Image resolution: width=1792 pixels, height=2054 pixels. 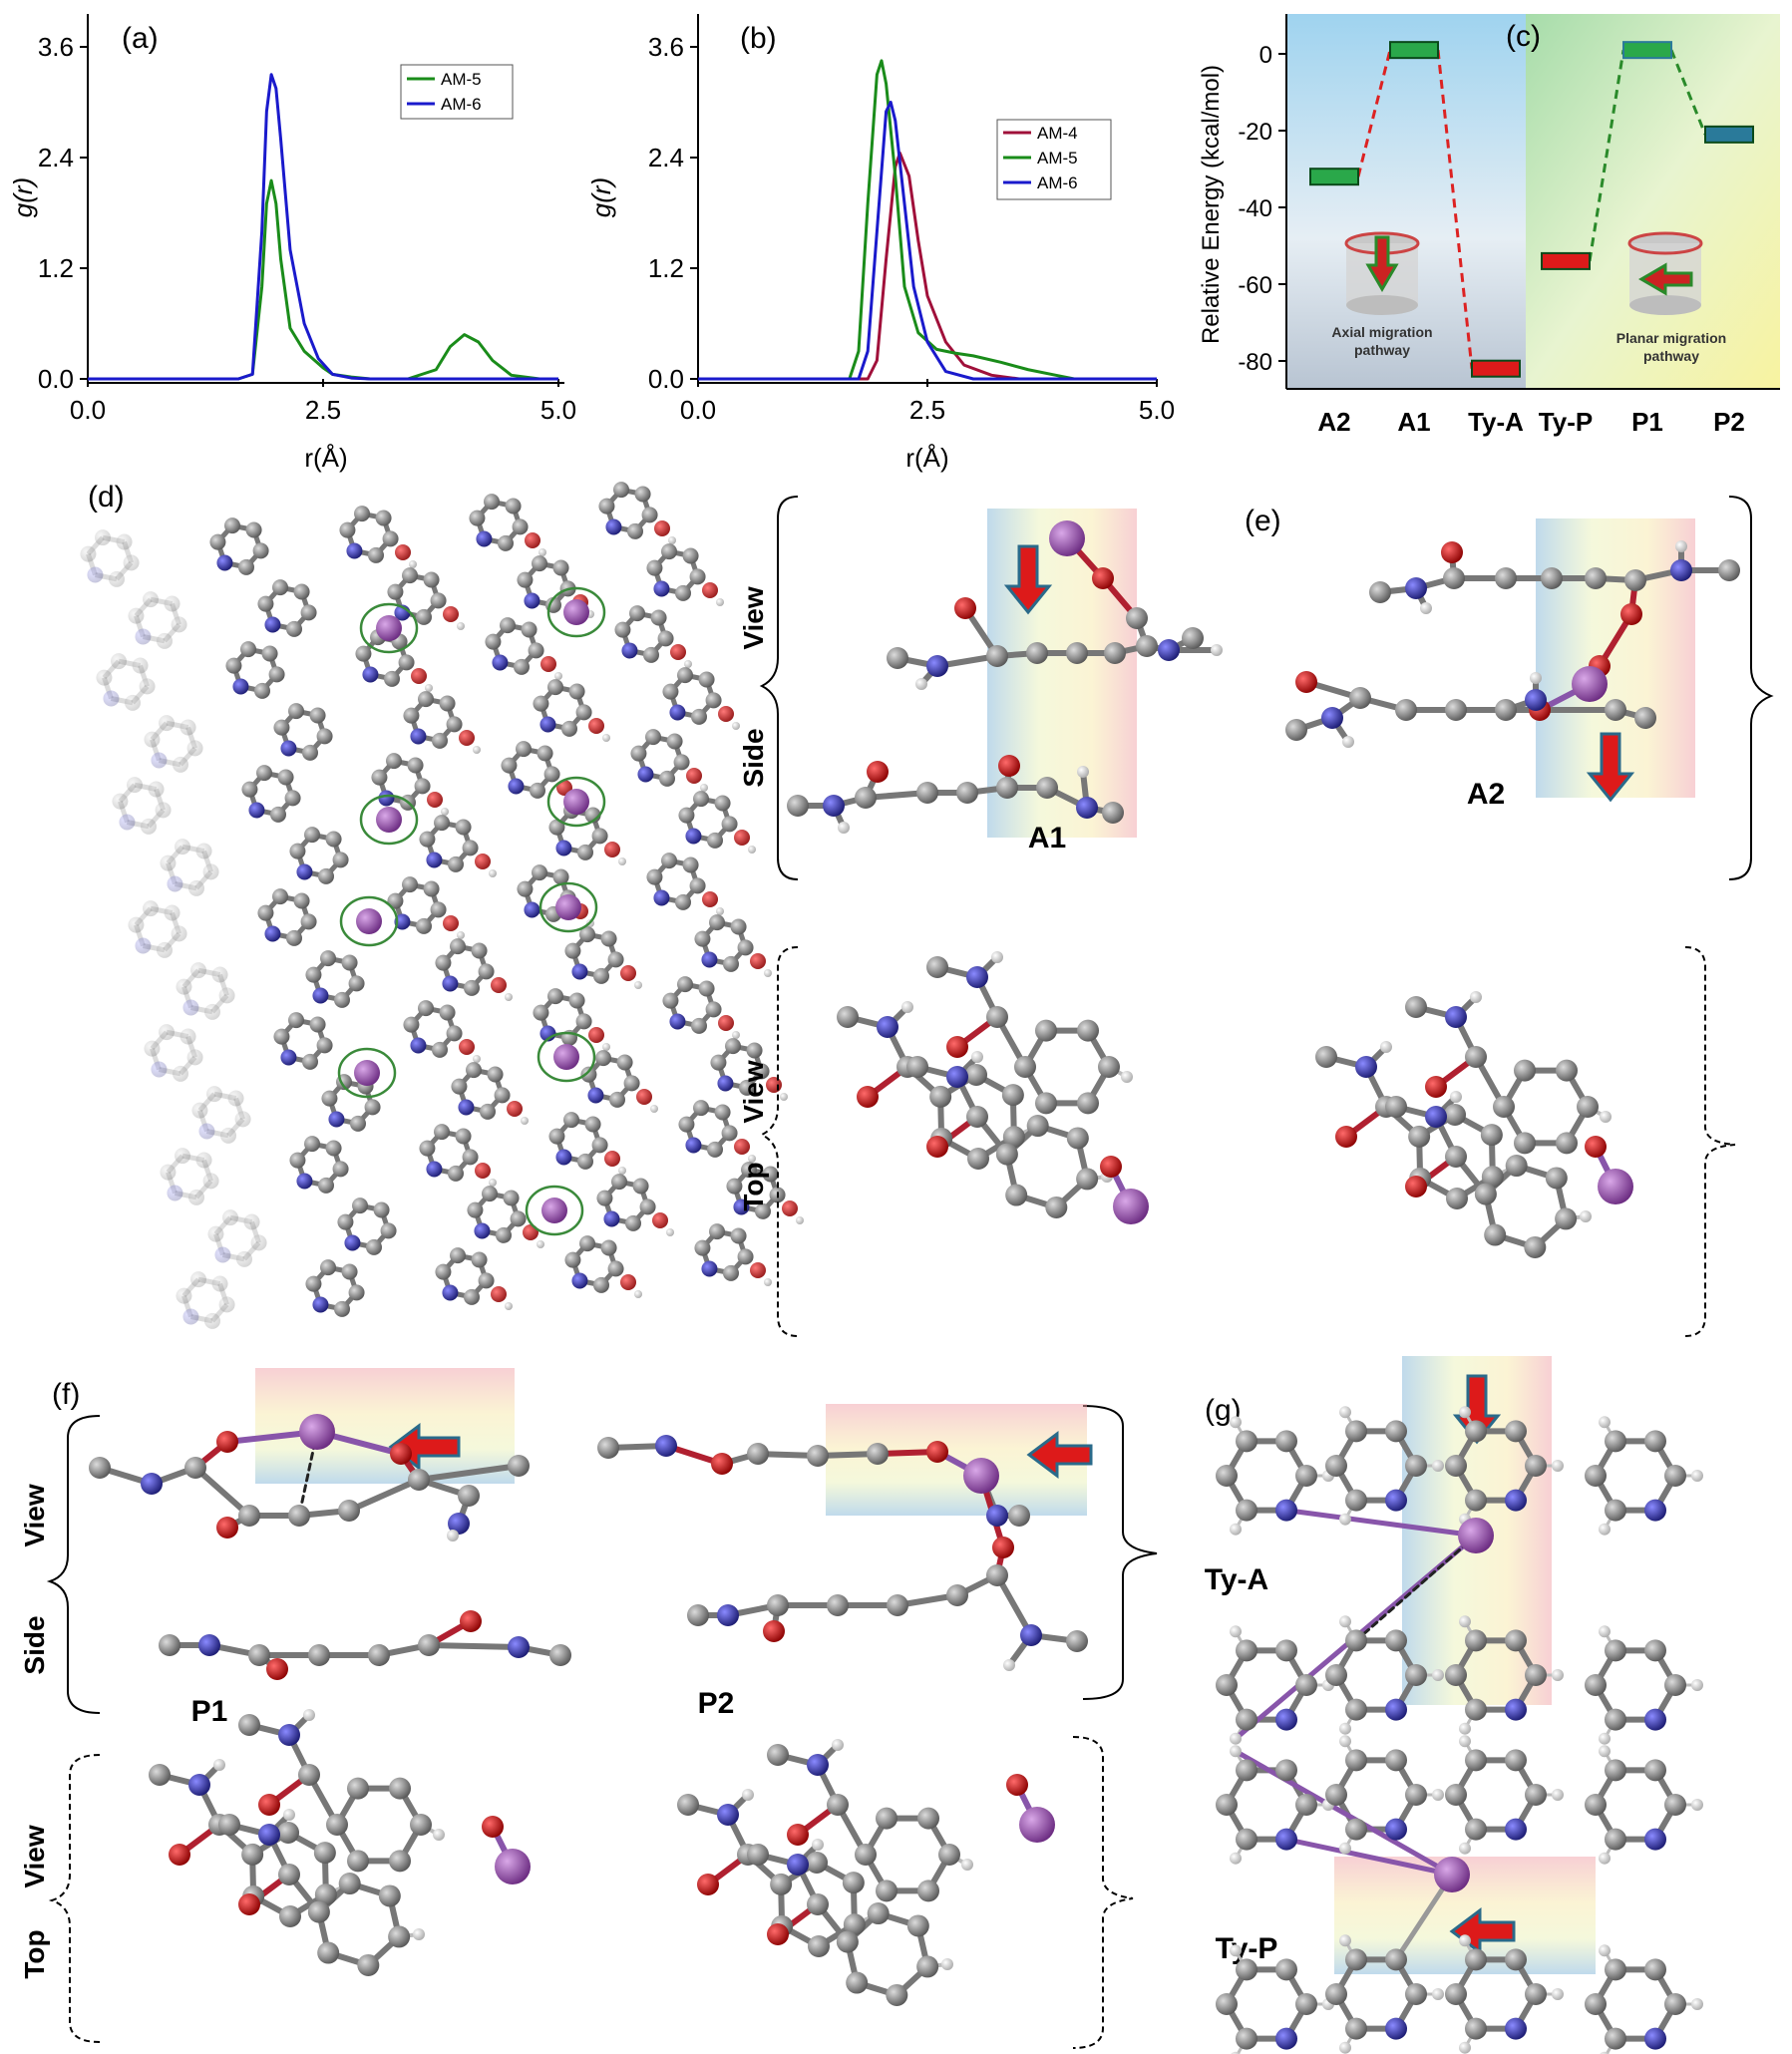 What do you see at coordinates (340, 1842) in the screenshot?
I see `p1-top-molecule` at bounding box center [340, 1842].